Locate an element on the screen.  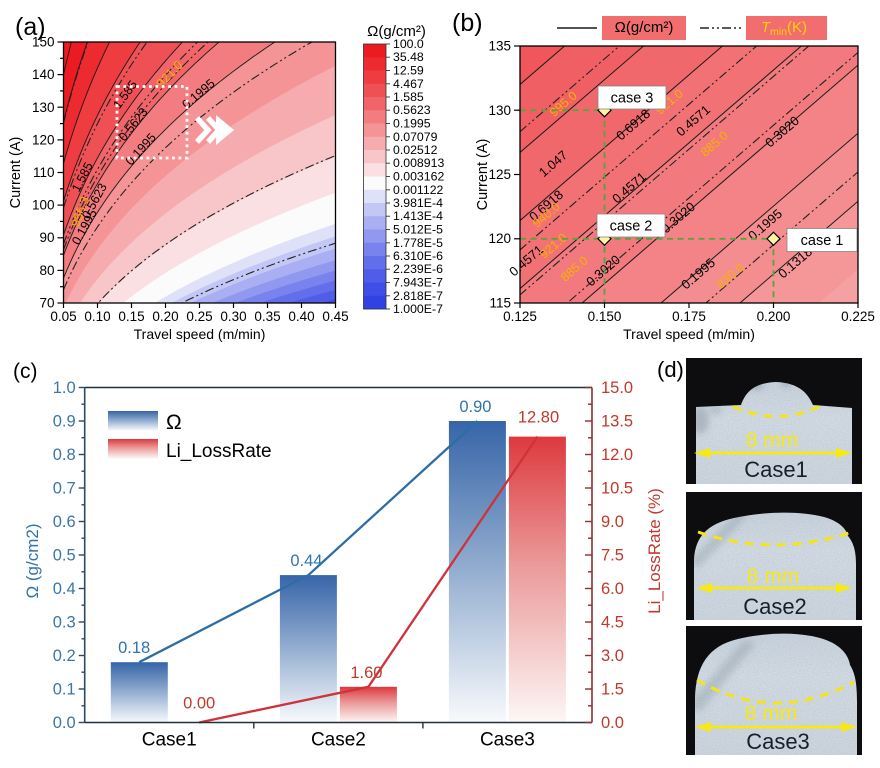
svg-text: (b) is located at coordinates (467, 23).